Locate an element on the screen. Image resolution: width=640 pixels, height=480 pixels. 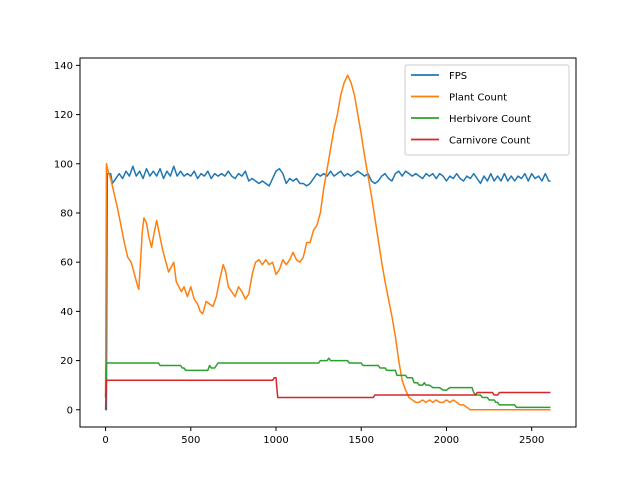
legend-label: Plant Count is located at coordinates (478, 98).